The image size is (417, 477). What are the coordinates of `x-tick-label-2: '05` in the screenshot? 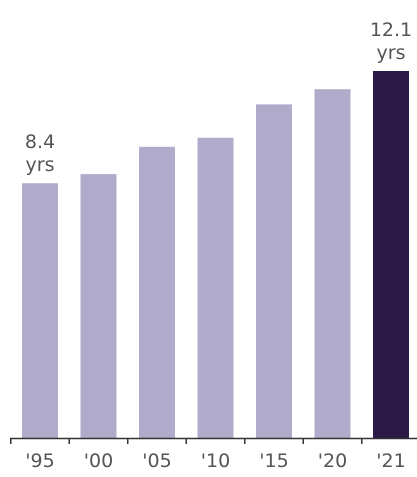 It's located at (156, 461).